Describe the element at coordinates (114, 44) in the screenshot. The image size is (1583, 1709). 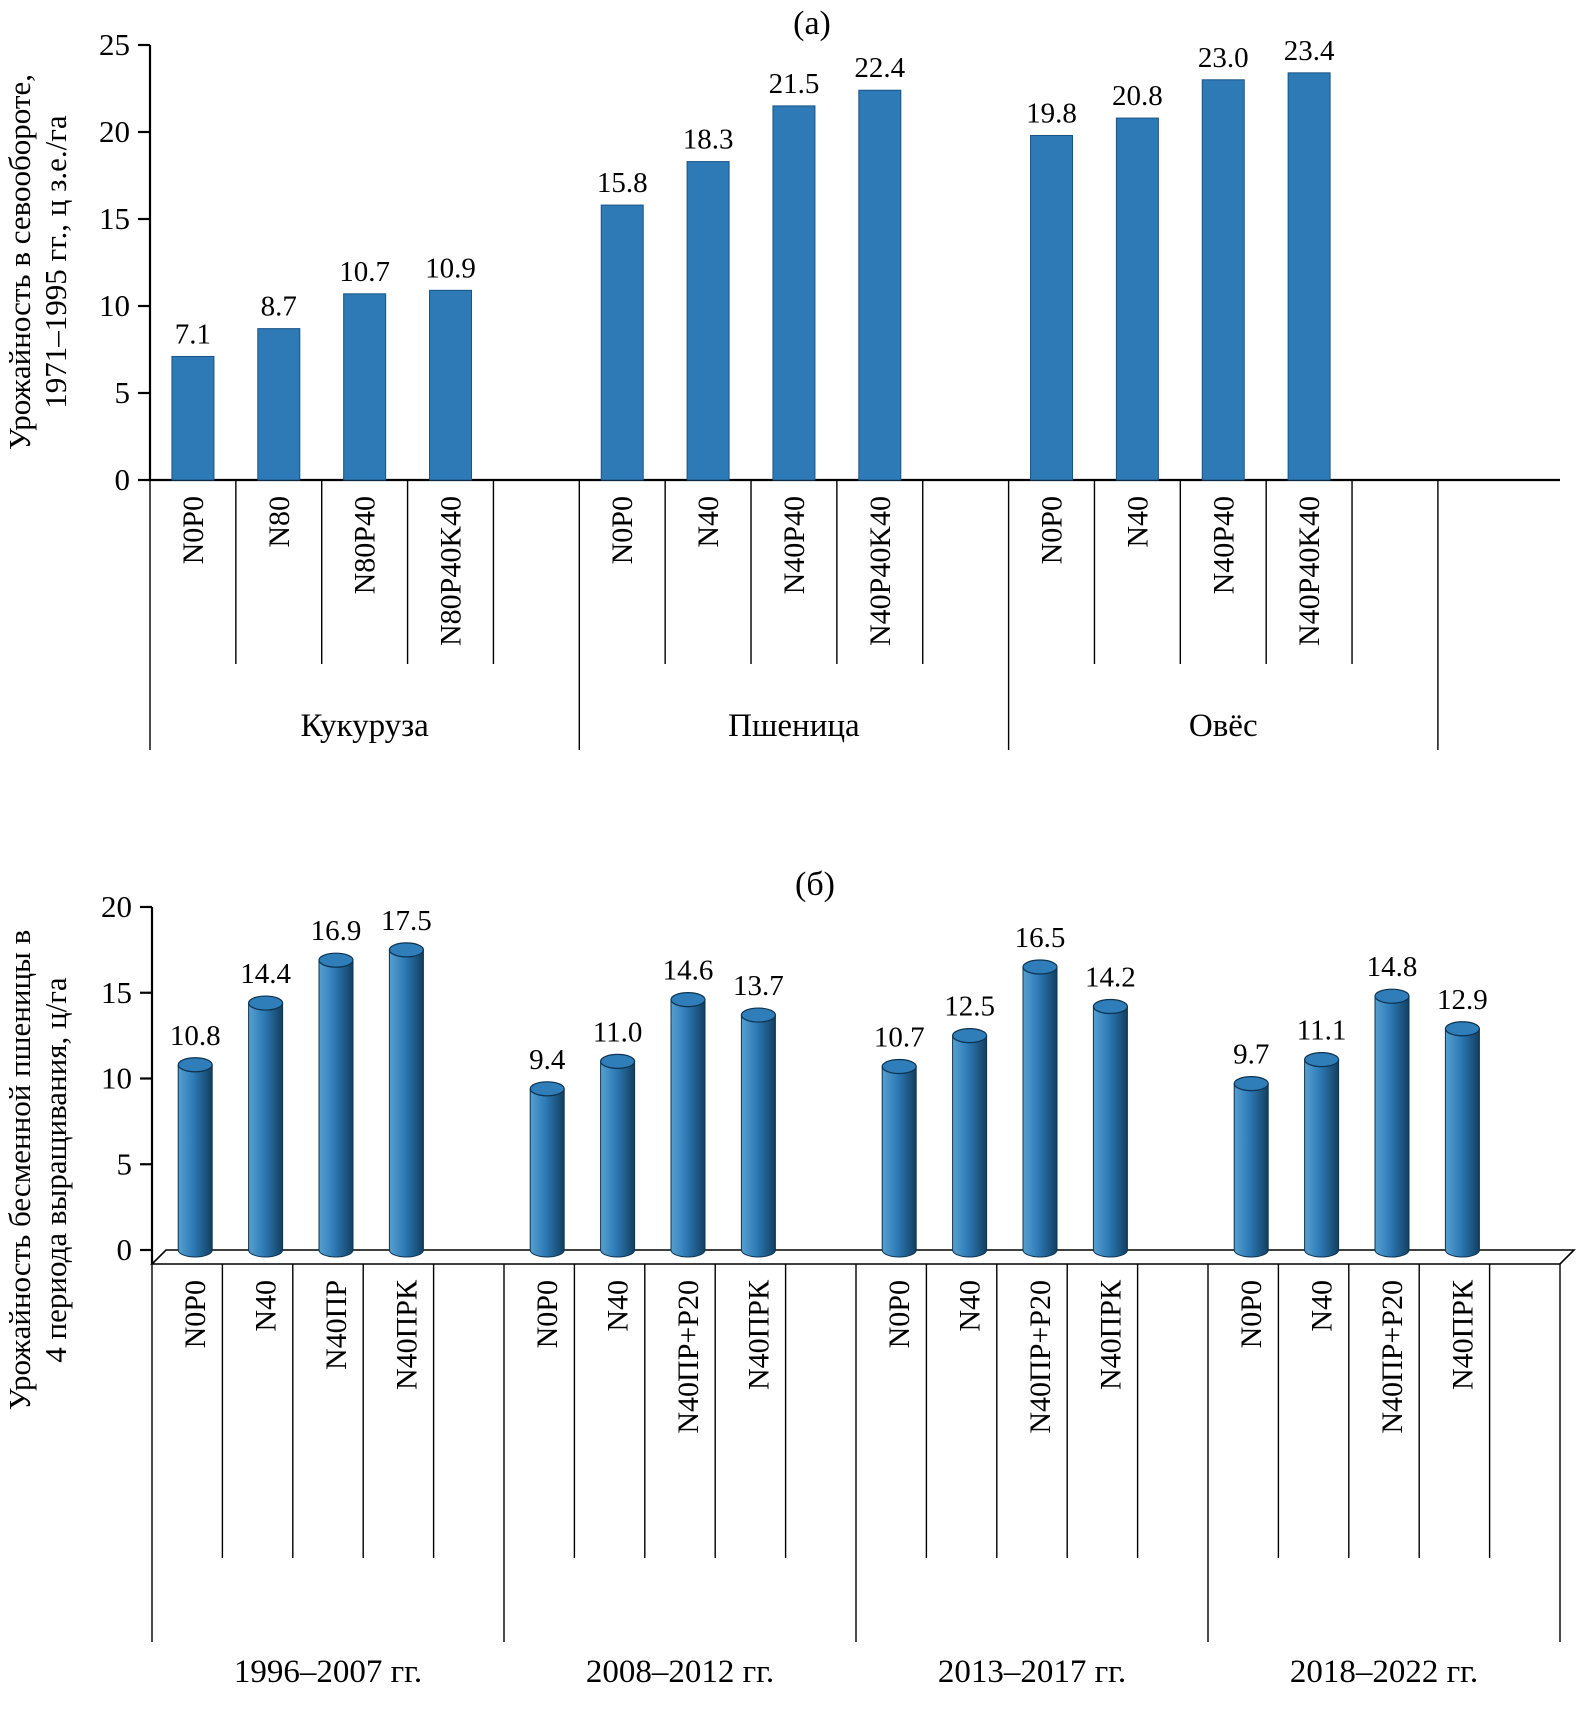
I see `y-tick-label: 25` at that location.